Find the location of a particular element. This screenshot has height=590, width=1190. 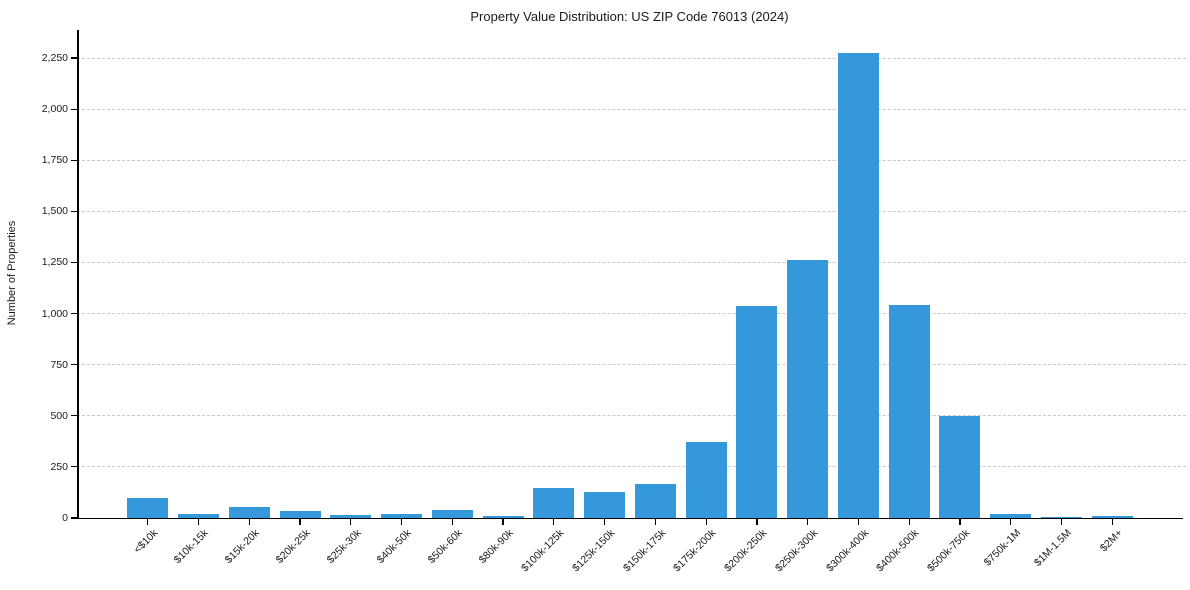

x-tick-label: $175k-200k is located at coordinates (695, 551).